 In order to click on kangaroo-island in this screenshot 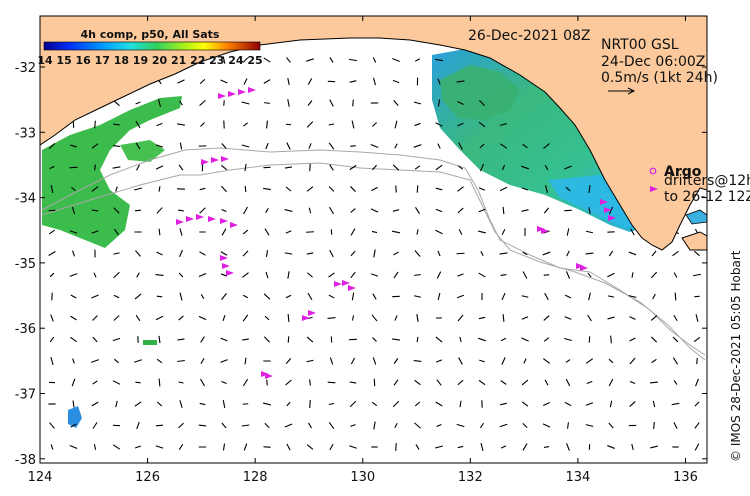, I will do `click(694, 241)`.